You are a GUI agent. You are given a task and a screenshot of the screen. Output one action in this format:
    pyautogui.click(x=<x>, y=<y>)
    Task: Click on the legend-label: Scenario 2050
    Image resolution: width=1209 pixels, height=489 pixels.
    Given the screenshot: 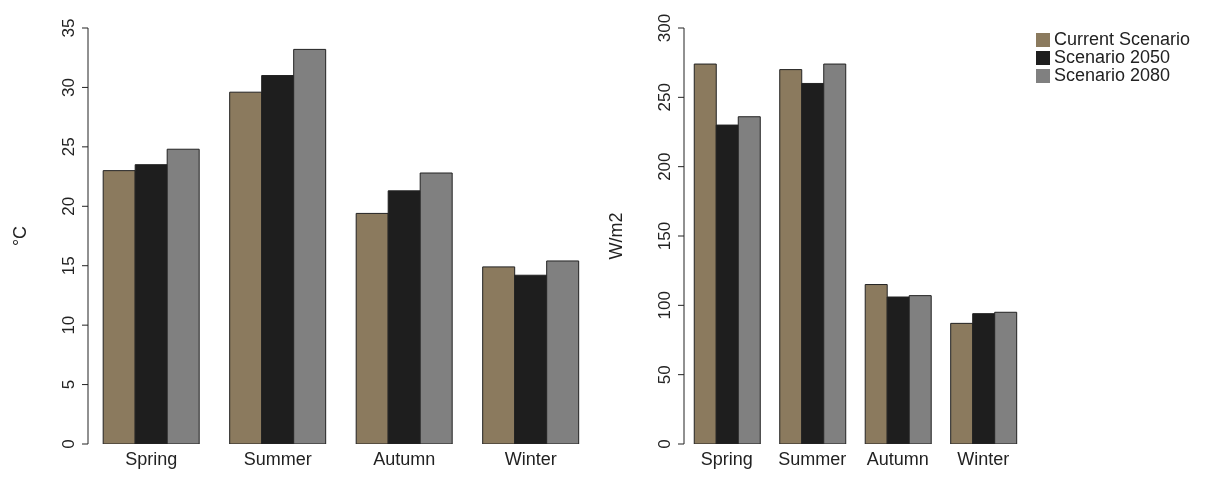 What is the action you would take?
    pyautogui.click(x=1112, y=57)
    